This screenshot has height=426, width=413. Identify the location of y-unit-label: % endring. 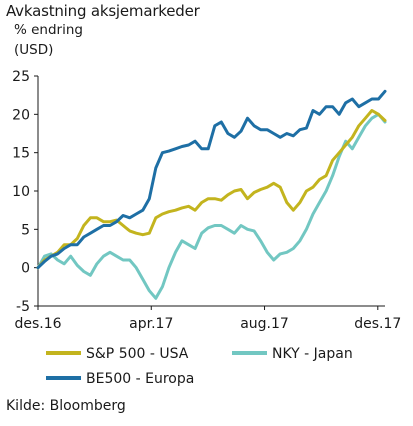
(48, 30).